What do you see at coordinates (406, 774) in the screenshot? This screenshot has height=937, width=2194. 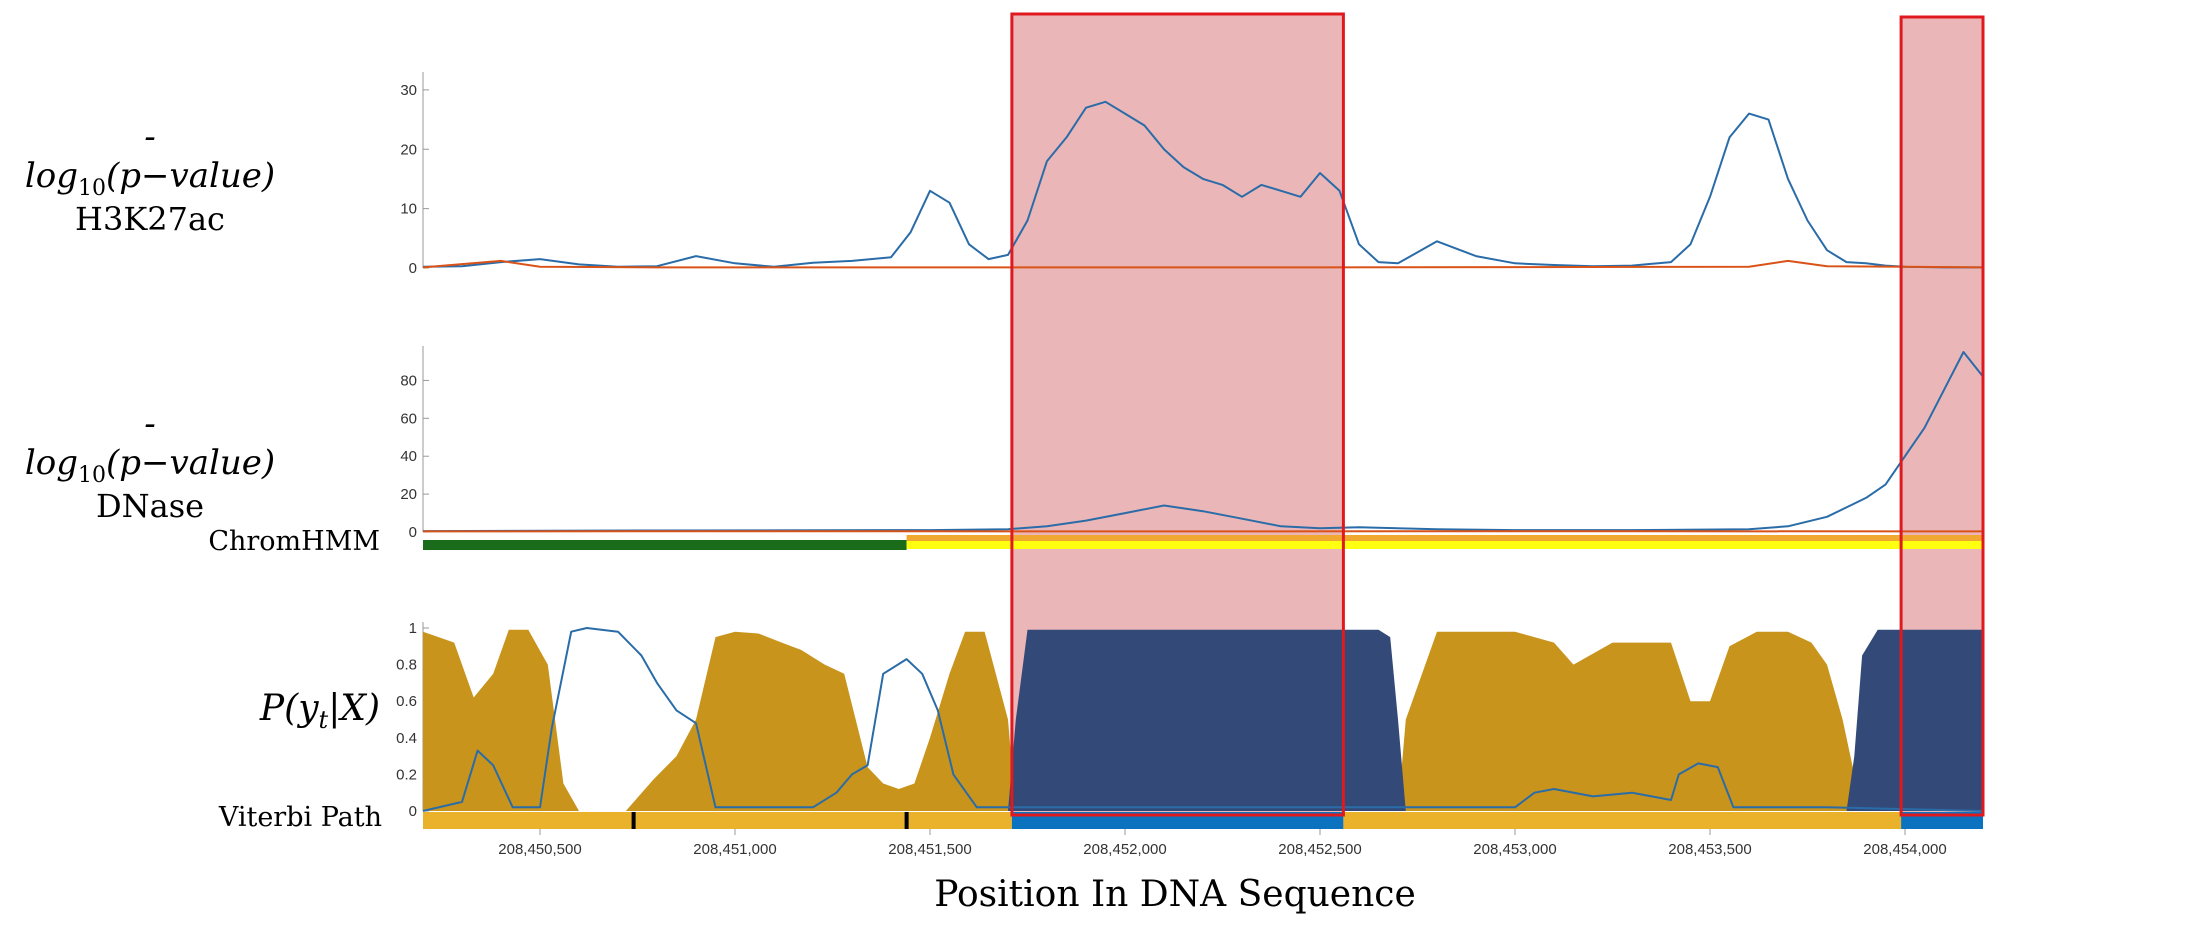 I see `posterior-y-tick-label: 0.2` at bounding box center [406, 774].